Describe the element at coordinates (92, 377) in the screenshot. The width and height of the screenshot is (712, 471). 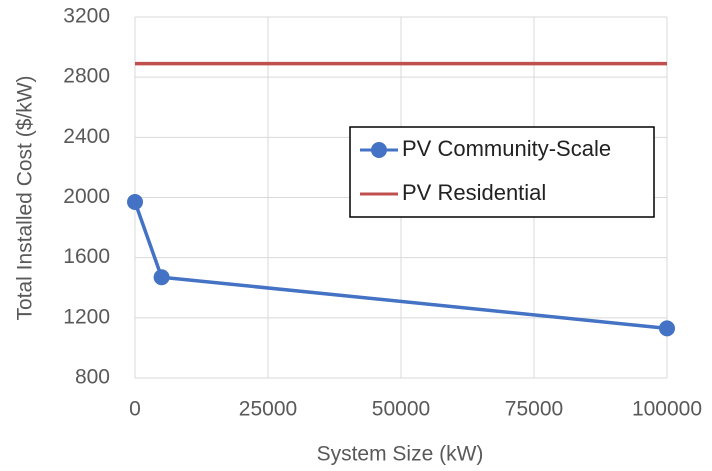
I see `y-tick-label: 800` at that location.